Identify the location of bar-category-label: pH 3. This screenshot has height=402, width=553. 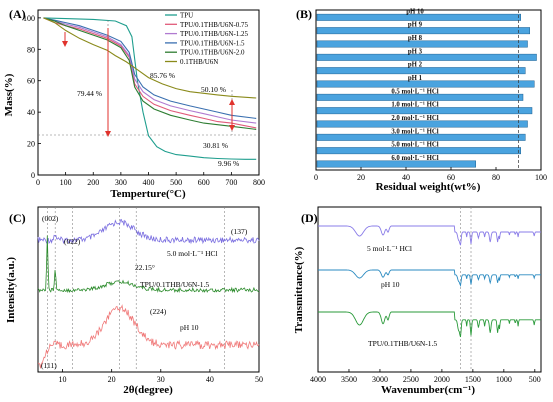
(415, 51).